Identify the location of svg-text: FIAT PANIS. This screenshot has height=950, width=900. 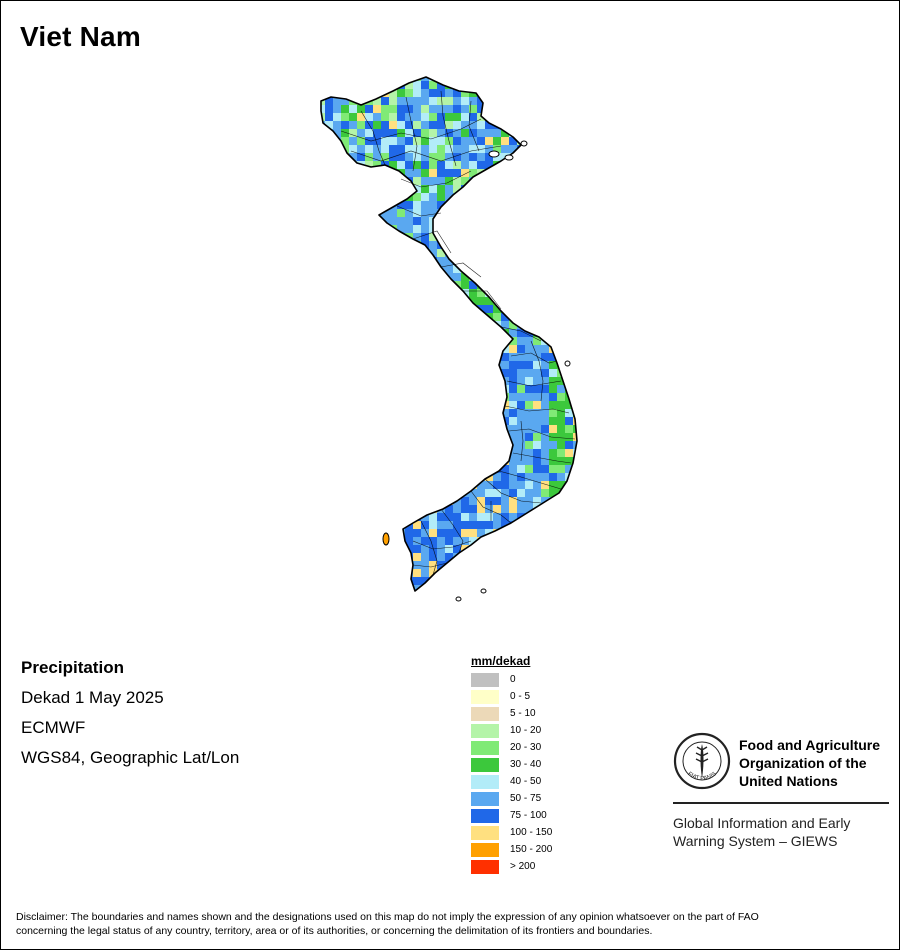
(701, 776).